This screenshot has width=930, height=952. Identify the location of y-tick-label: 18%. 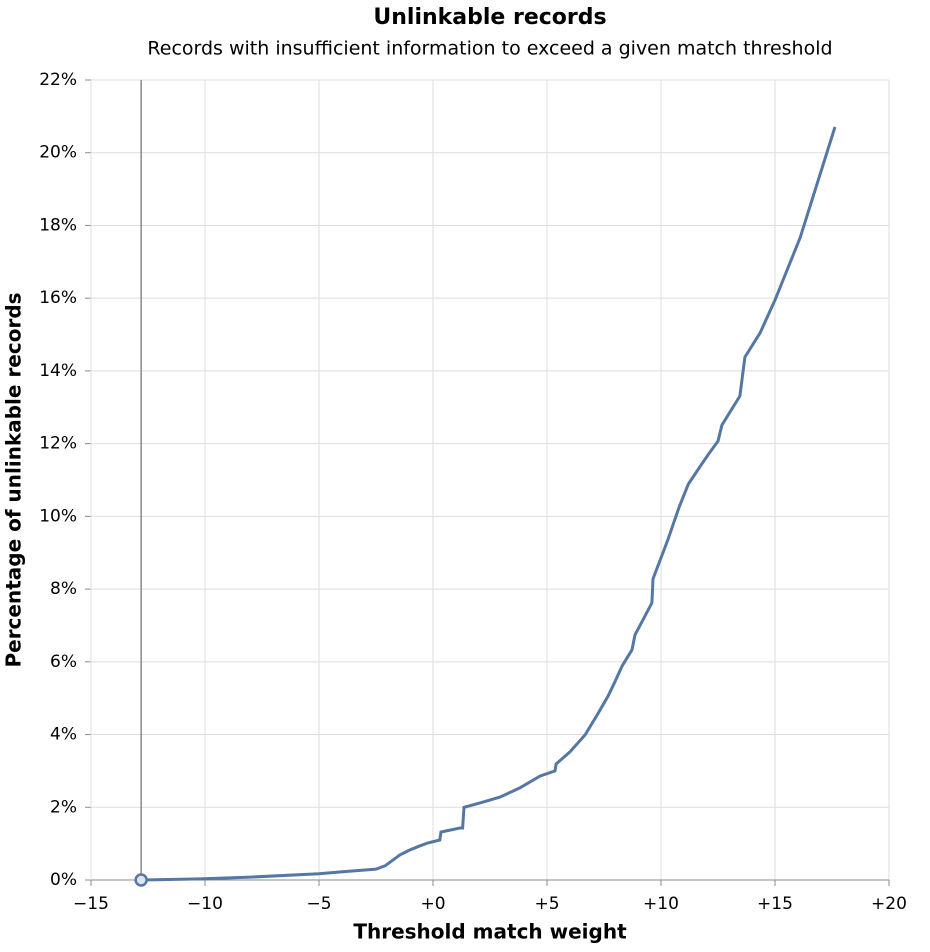
(58, 225).